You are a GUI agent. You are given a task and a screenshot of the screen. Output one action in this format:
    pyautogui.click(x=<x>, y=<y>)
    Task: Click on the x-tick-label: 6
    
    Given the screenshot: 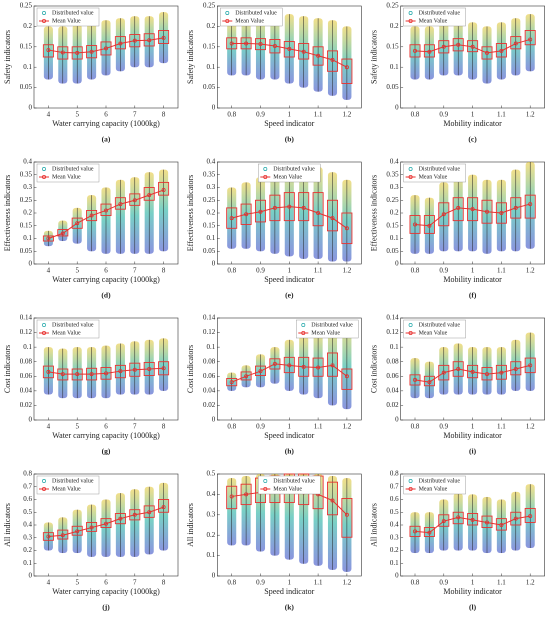 What is the action you would take?
    pyautogui.click(x=106, y=583)
    